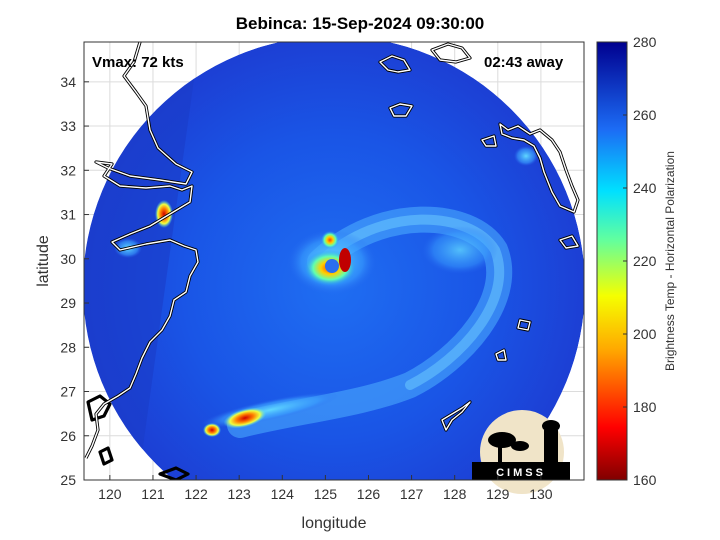 The height and width of the screenshot is (540, 720). Describe the element at coordinates (74, 281) in the screenshot. I see `y-axis-ticks: 25 26 27 28 29 30 31 32 33 34` at that location.